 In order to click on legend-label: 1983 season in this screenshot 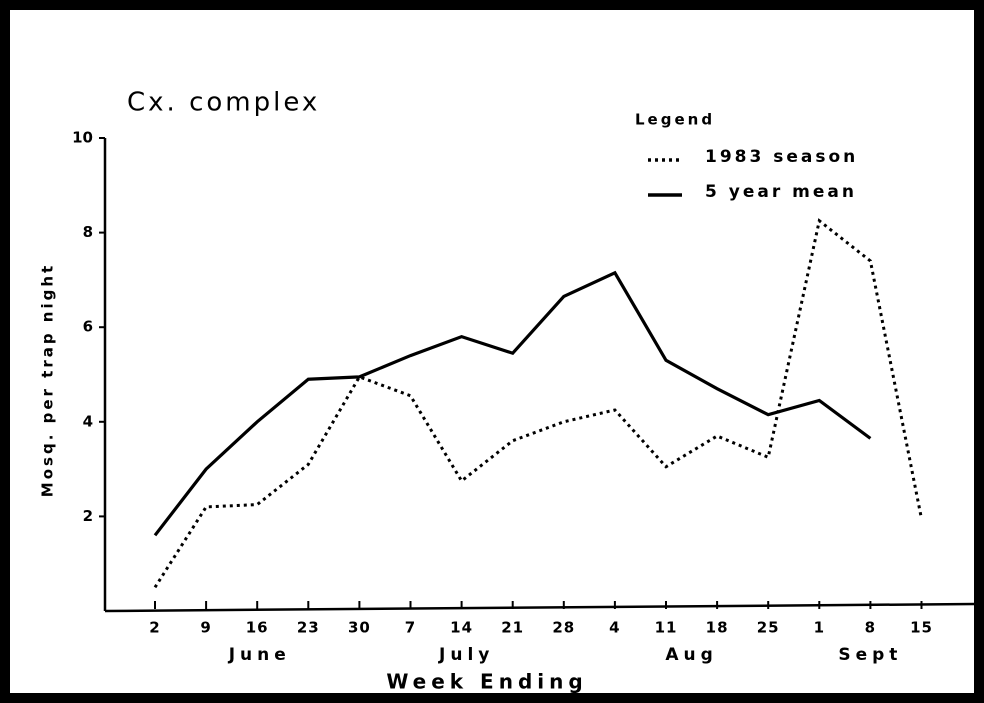, I will do `click(781, 157)`.